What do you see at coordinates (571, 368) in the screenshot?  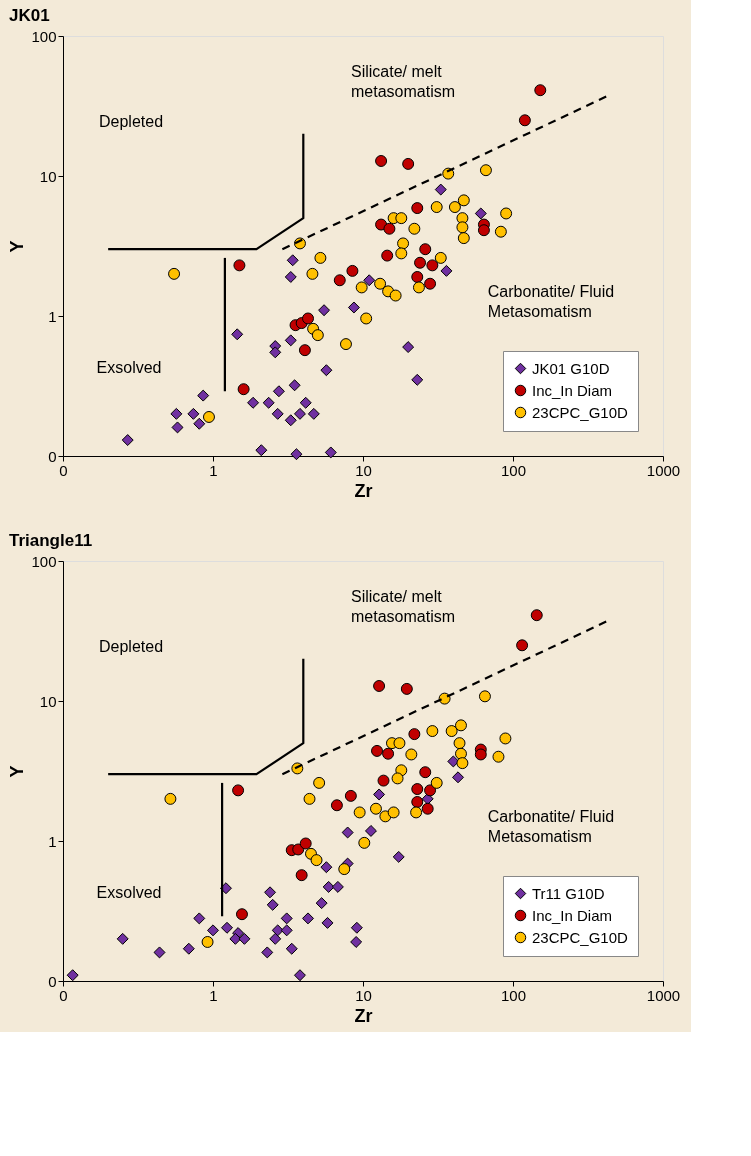 I see `legend-label: JK01 G10D` at bounding box center [571, 368].